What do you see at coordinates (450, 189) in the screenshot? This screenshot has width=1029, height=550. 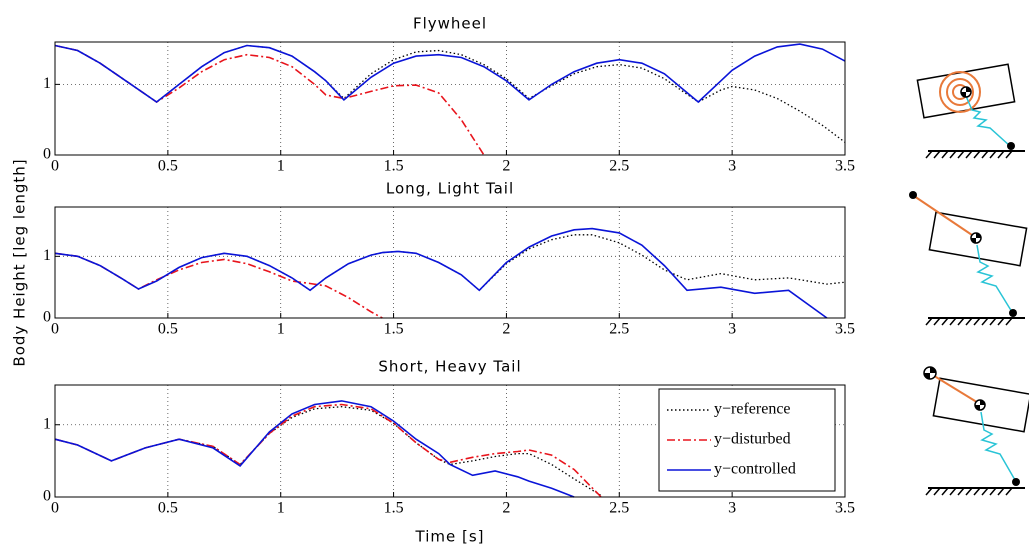 I see `subplot-title: Long, Light Tail` at bounding box center [450, 189].